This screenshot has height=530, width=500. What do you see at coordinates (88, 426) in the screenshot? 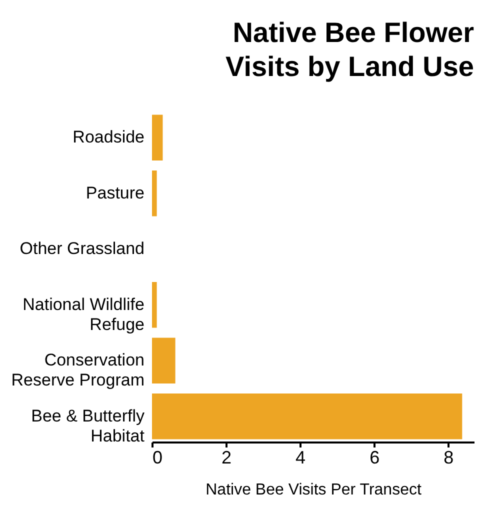
I see `y-tick-label: Bee & Butterfly Habitat` at bounding box center [88, 426].